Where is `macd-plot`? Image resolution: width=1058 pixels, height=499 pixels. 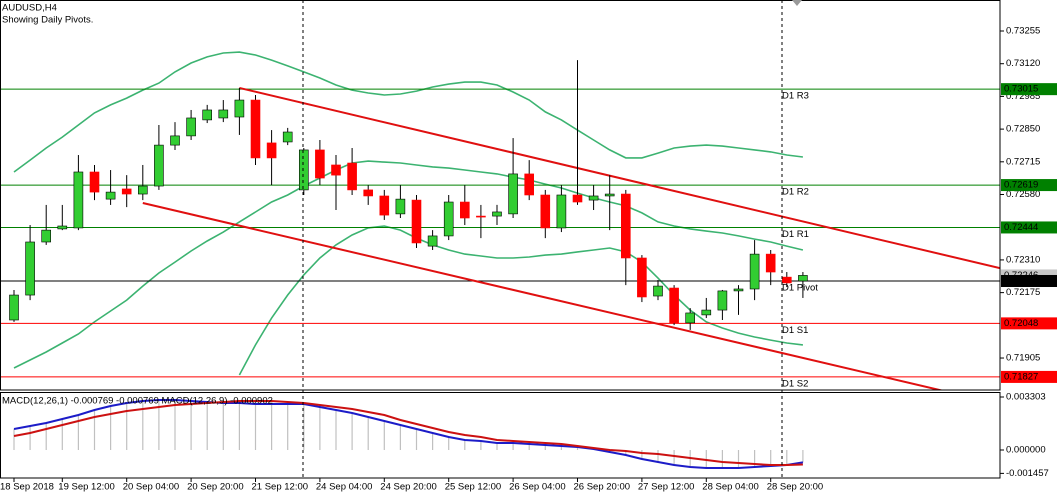 macd-plot is located at coordinates (408, 434).